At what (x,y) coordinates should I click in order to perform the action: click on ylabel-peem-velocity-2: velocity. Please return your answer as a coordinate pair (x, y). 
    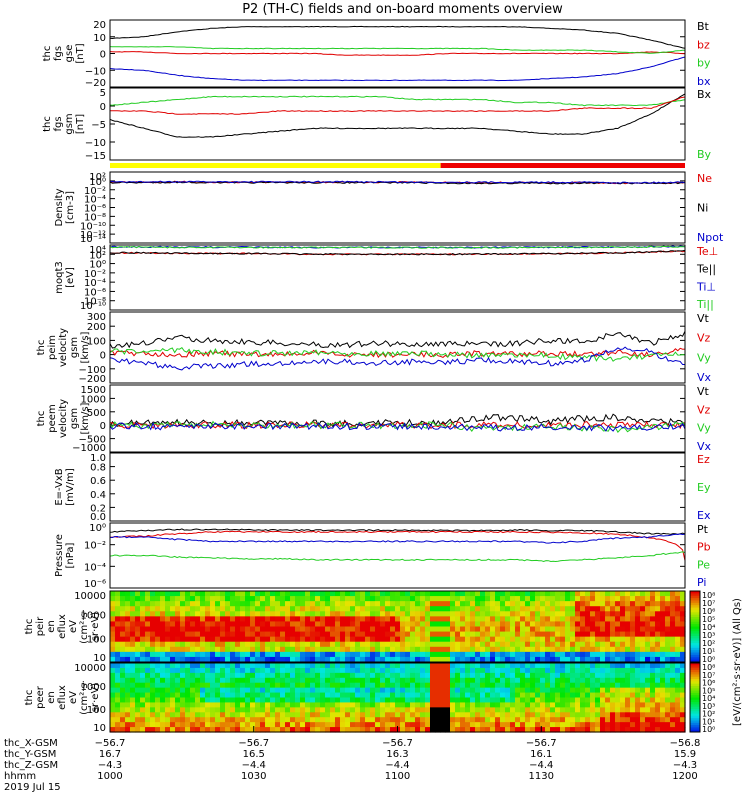
    Looking at the image, I should click on (63, 418).